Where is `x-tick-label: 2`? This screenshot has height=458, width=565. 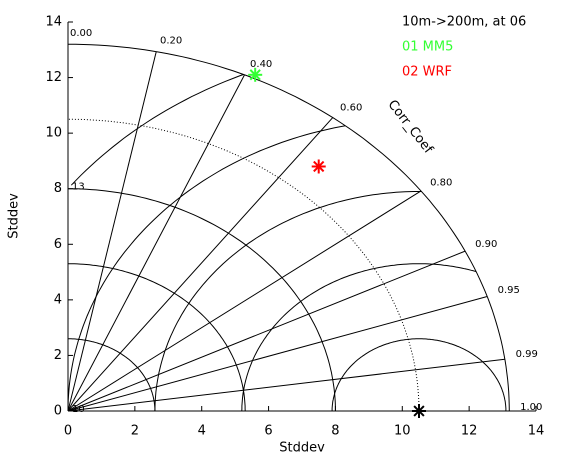
x-tick-label: 2 is located at coordinates (135, 431).